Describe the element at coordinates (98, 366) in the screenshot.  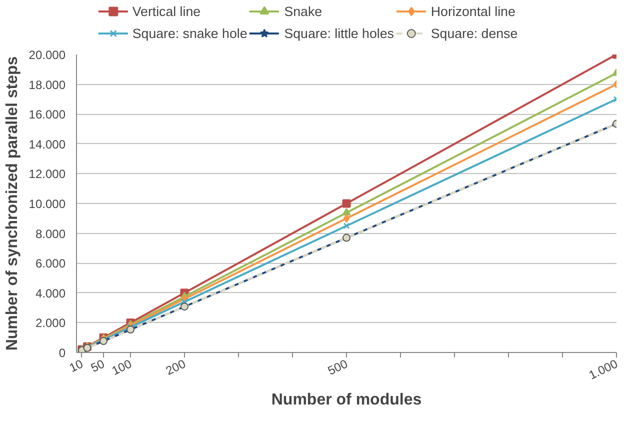
I see `x-tick-label: 50` at that location.